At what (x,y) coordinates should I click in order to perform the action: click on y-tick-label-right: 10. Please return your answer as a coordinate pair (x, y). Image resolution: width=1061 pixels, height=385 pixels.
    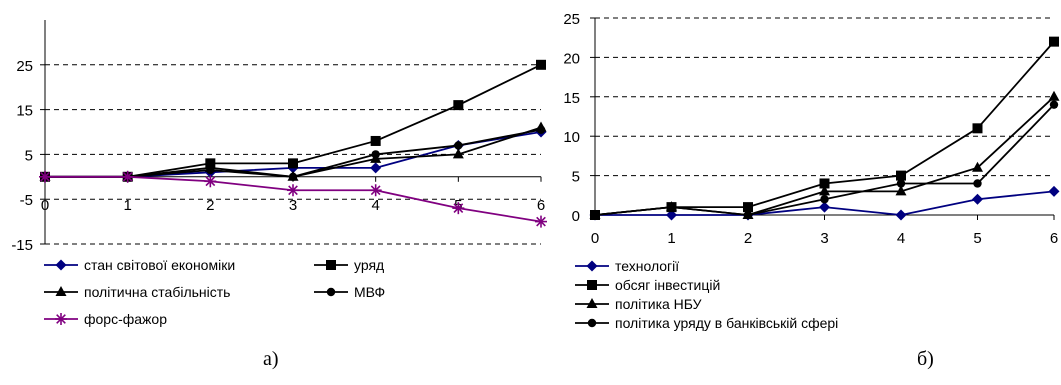
    Looking at the image, I should click on (571, 137).